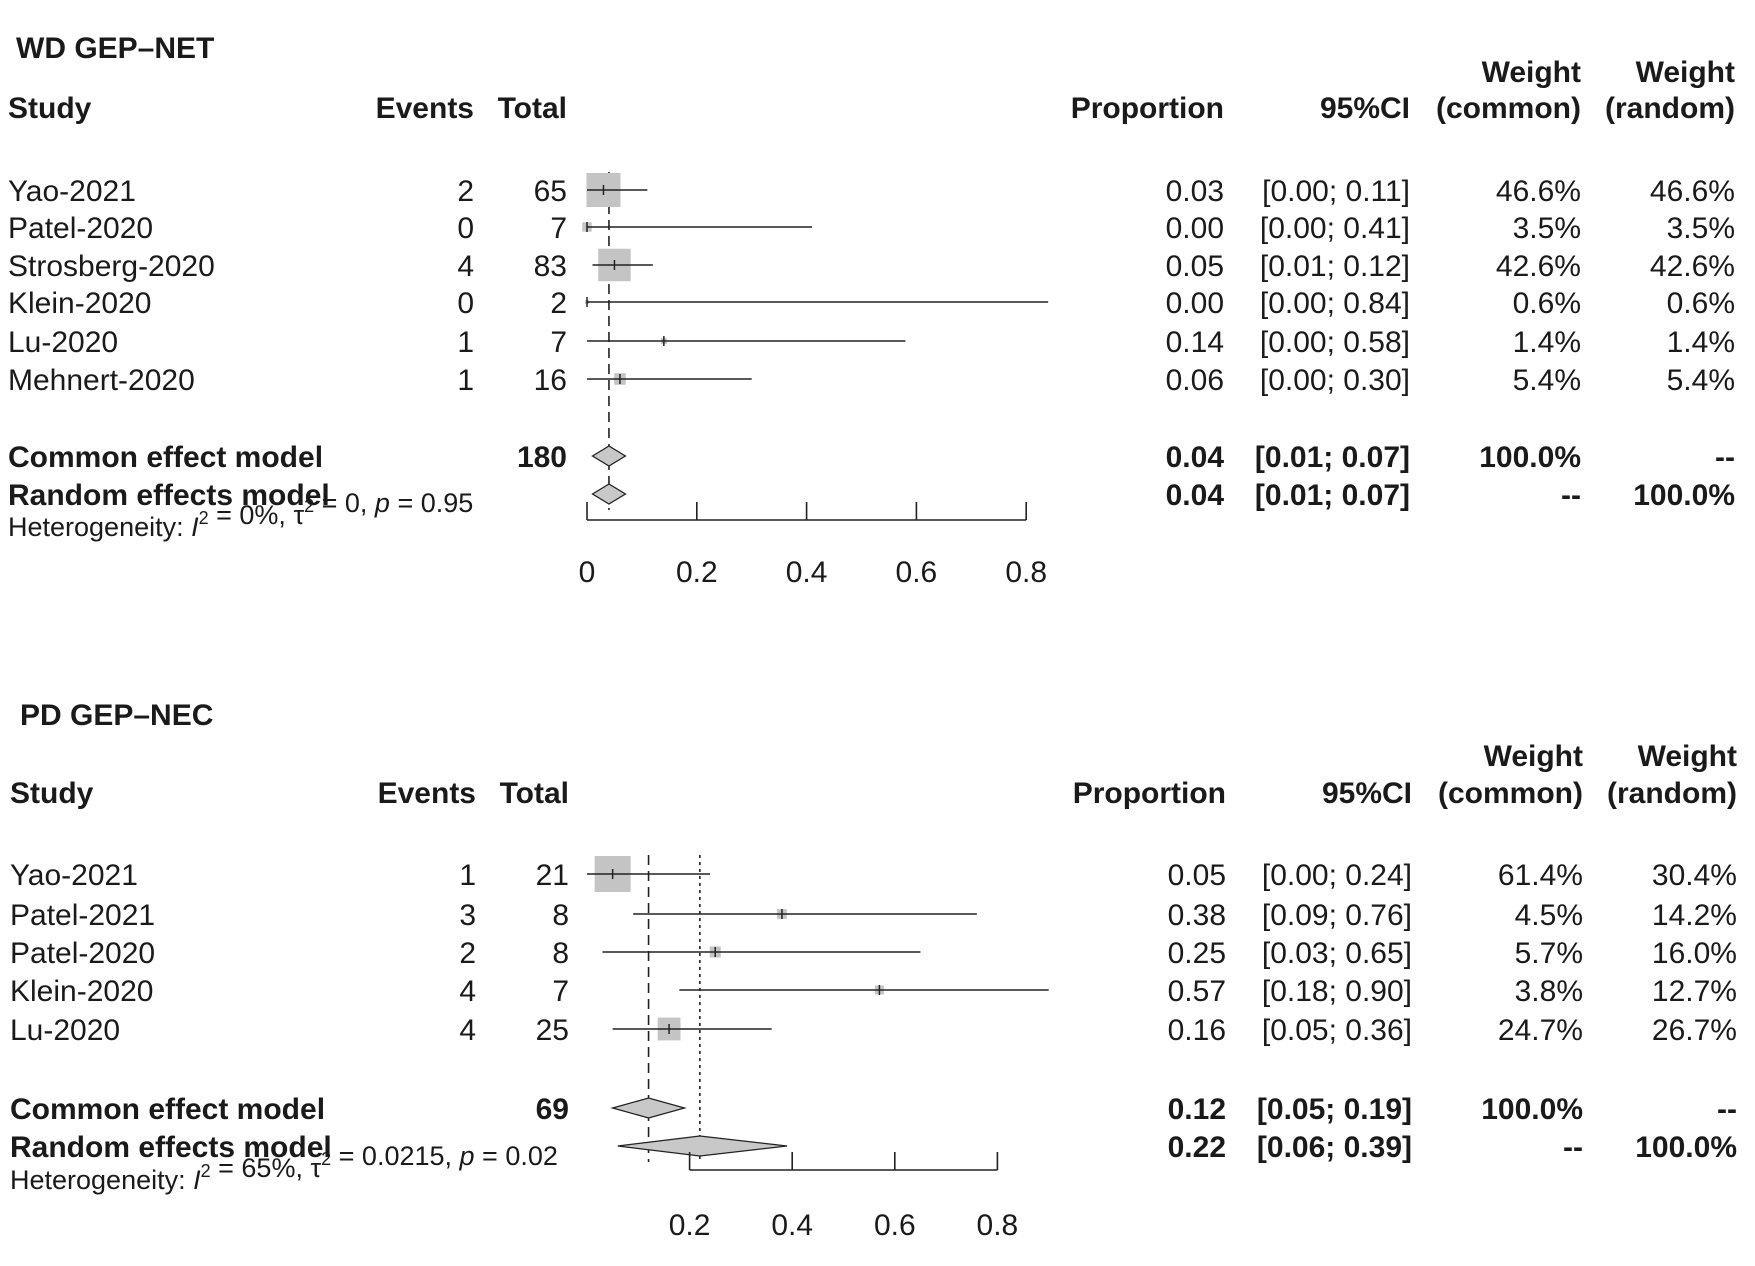 The height and width of the screenshot is (1266, 1755). Describe the element at coordinates (1337, 953) in the screenshot. I see `study-ci: [0.03; 0.65]` at that location.